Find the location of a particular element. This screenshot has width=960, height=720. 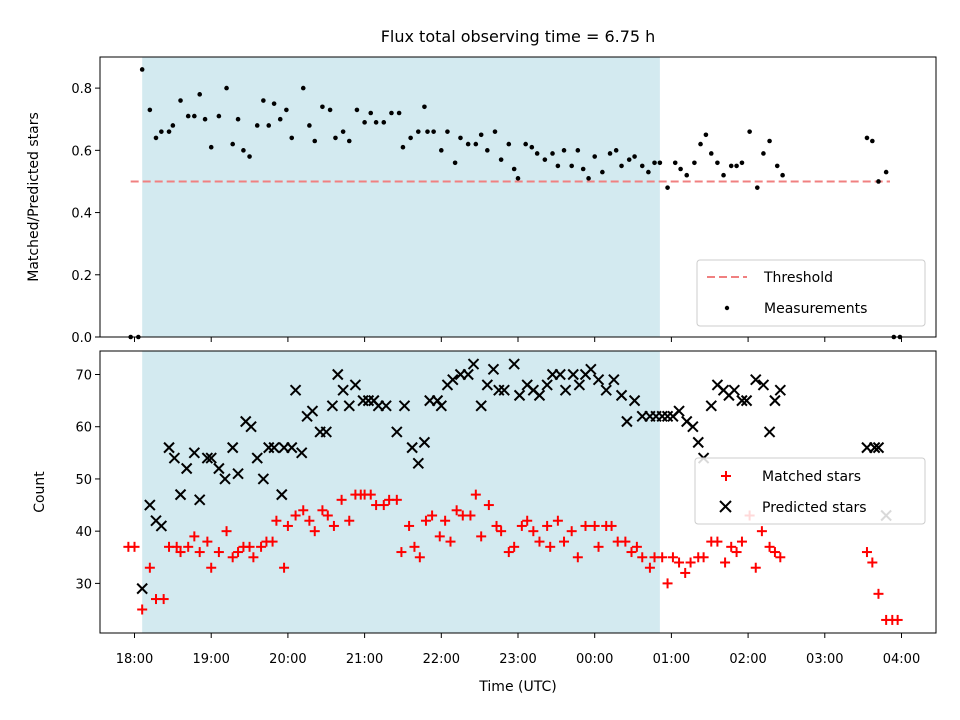

legend-entry-threshold: Threshold is located at coordinates (798, 278).